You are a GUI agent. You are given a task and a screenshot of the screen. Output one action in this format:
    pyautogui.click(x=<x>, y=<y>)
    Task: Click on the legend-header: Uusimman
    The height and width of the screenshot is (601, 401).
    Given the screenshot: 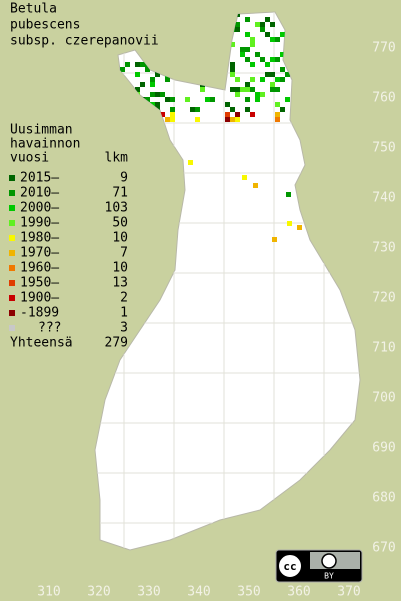 What is the action you would take?
    pyautogui.click(x=41, y=130)
    